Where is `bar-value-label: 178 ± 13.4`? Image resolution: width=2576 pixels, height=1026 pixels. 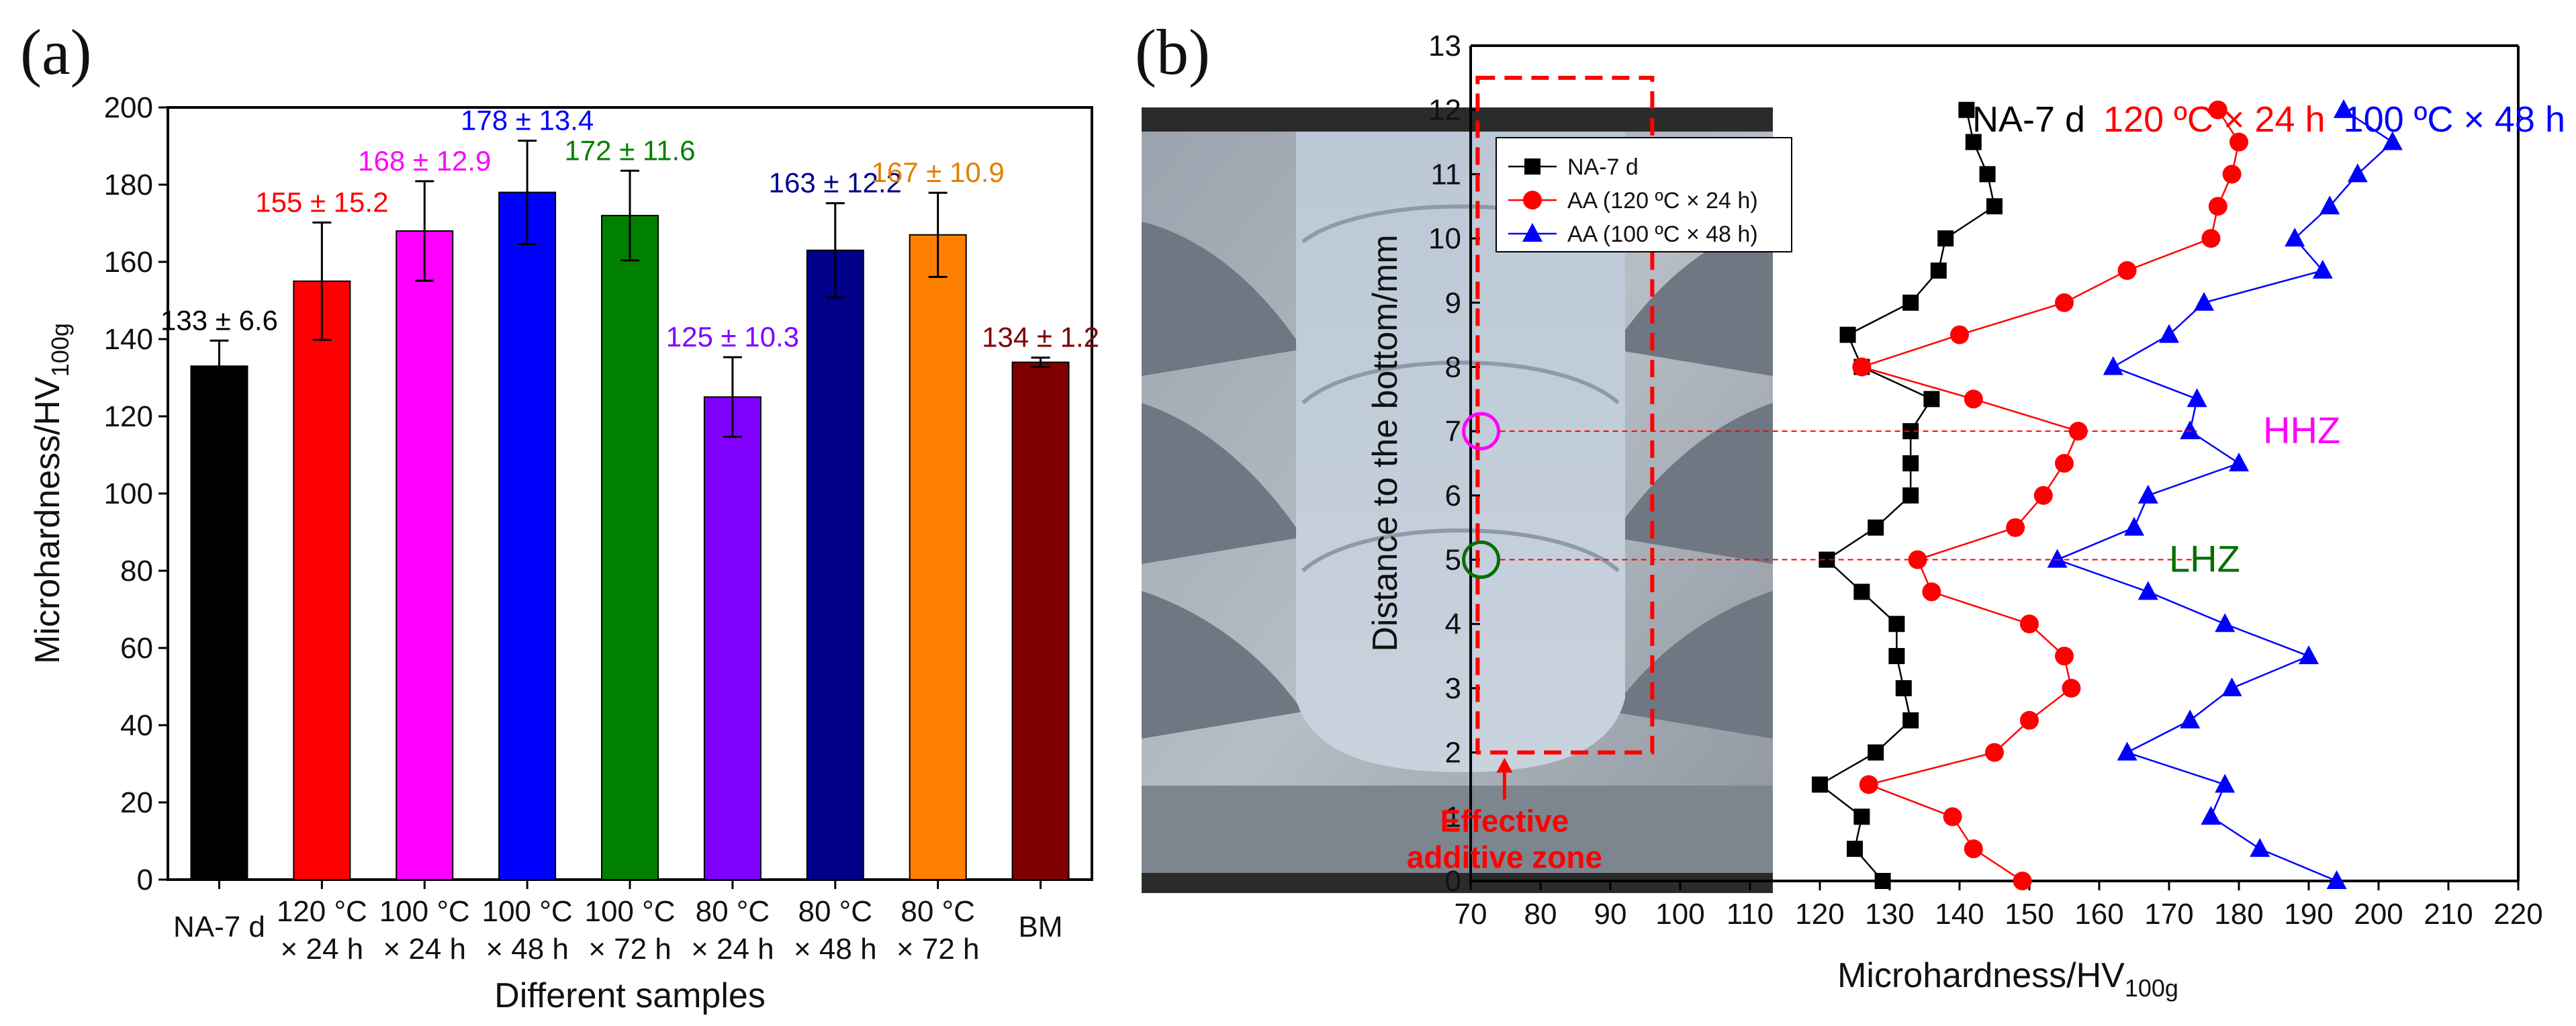
bar-value-label: 178 ± 13.4 is located at coordinates (527, 120).